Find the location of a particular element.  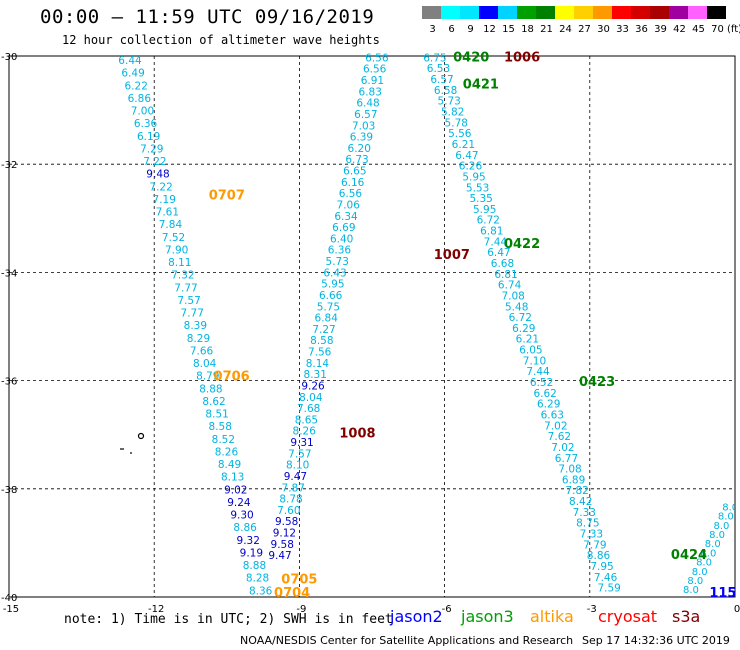

pass-time-label: 1008 is located at coordinates (357, 433).